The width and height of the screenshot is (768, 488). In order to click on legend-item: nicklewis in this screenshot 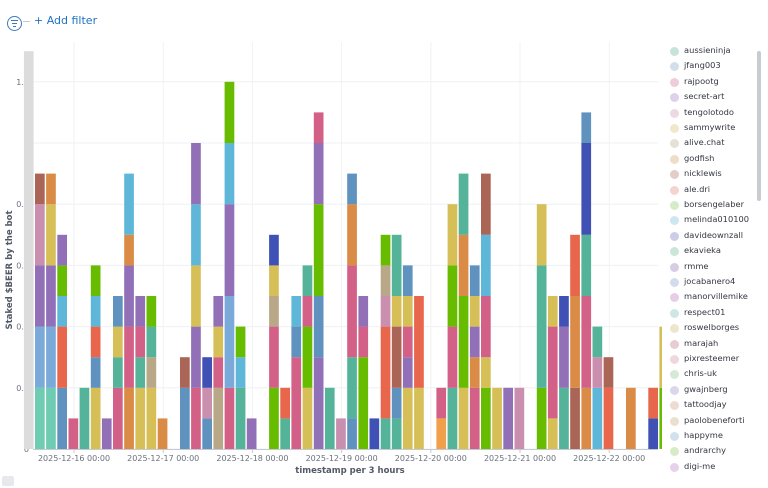, I will do `click(710, 174)`.